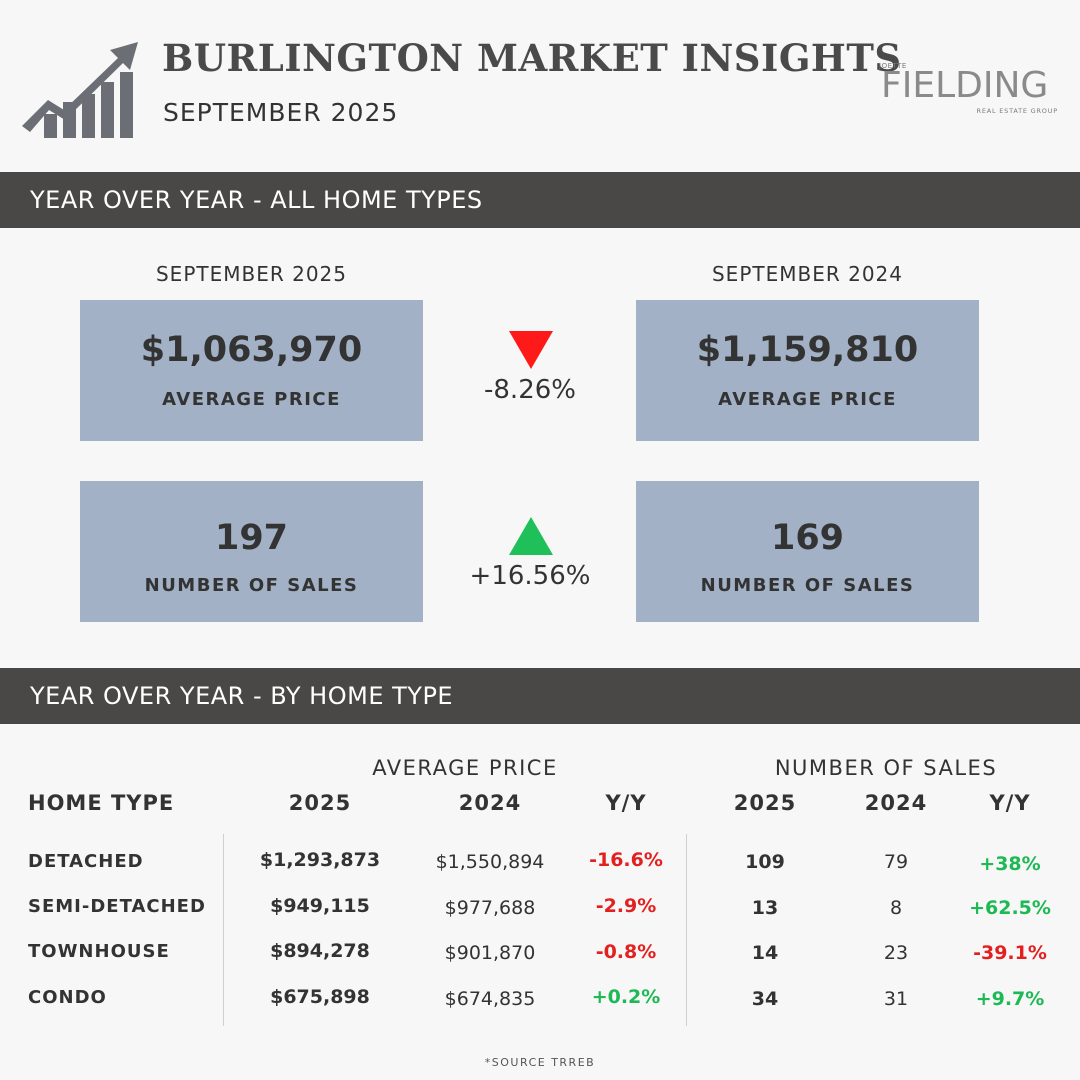 The height and width of the screenshot is (1080, 1080). What do you see at coordinates (465, 768) in the screenshot?
I see `average-price-group-heading: AVERAGE PRICE` at bounding box center [465, 768].